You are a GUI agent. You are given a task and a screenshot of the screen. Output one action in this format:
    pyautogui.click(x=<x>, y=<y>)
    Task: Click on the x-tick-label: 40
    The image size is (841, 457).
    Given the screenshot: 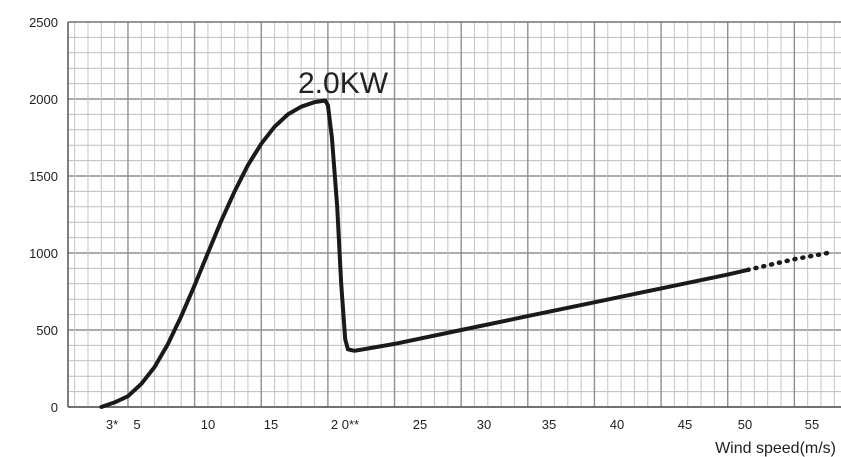 What is the action you would take?
    pyautogui.click(x=617, y=424)
    